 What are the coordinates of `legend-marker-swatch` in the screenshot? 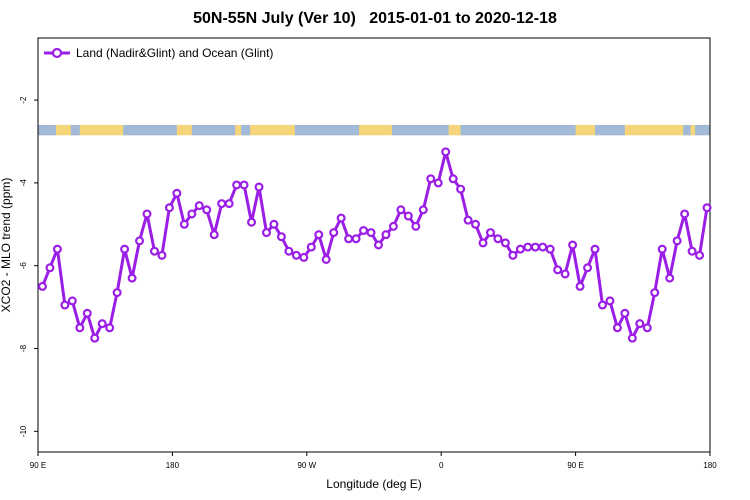 It's located at (57, 53).